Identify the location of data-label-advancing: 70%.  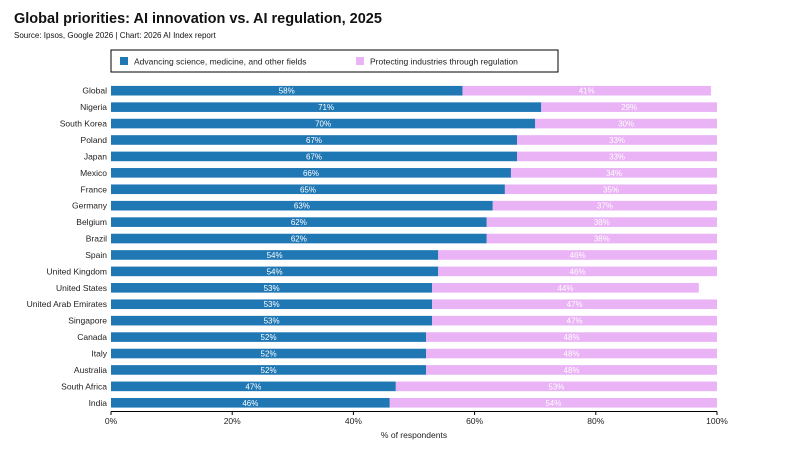
(323, 124).